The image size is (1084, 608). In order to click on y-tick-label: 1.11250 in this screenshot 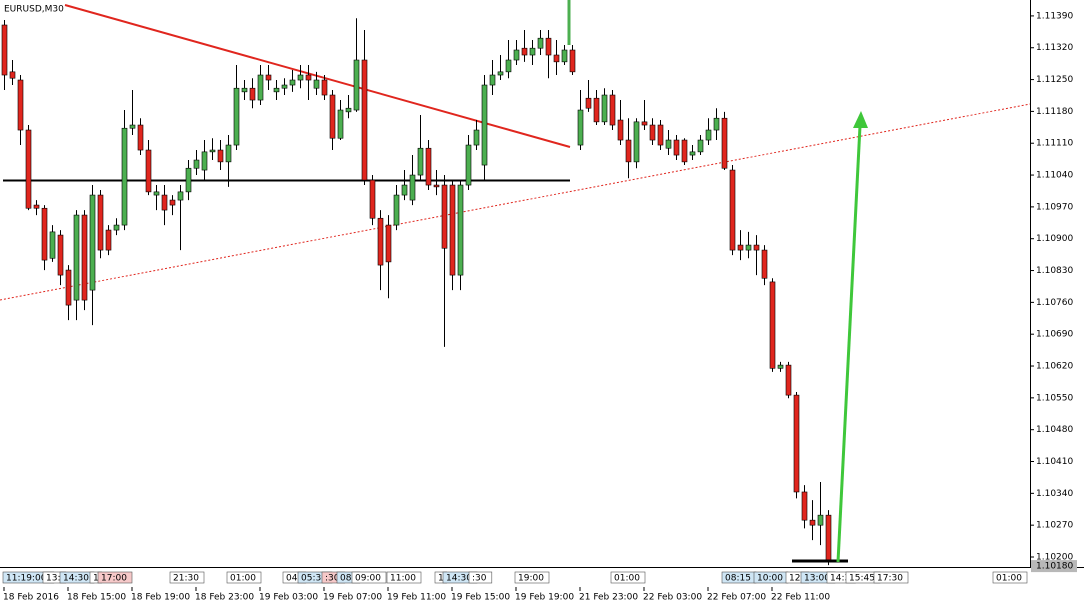, I will do `click(1054, 80)`.